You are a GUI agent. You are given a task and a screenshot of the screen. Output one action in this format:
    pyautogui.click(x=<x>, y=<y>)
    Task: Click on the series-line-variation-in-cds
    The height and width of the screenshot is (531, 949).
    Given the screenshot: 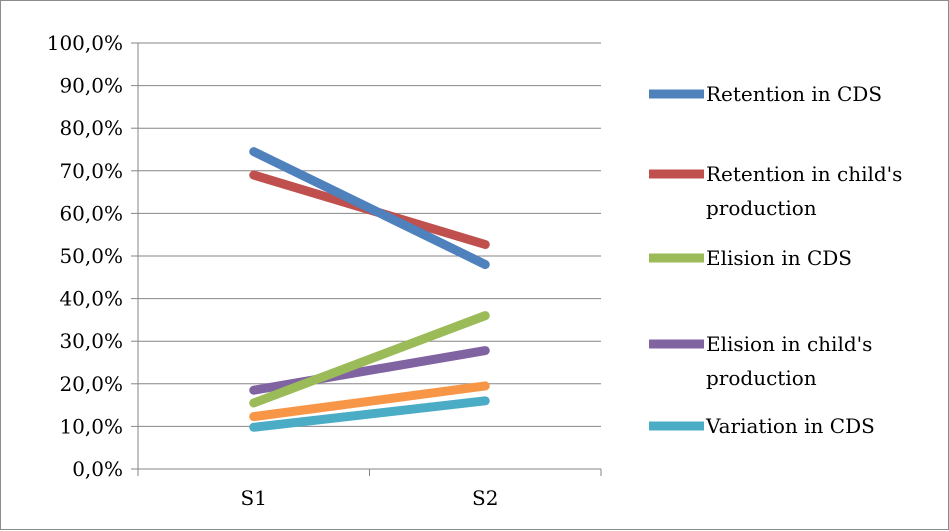 What is the action you would take?
    pyautogui.click(x=369, y=414)
    